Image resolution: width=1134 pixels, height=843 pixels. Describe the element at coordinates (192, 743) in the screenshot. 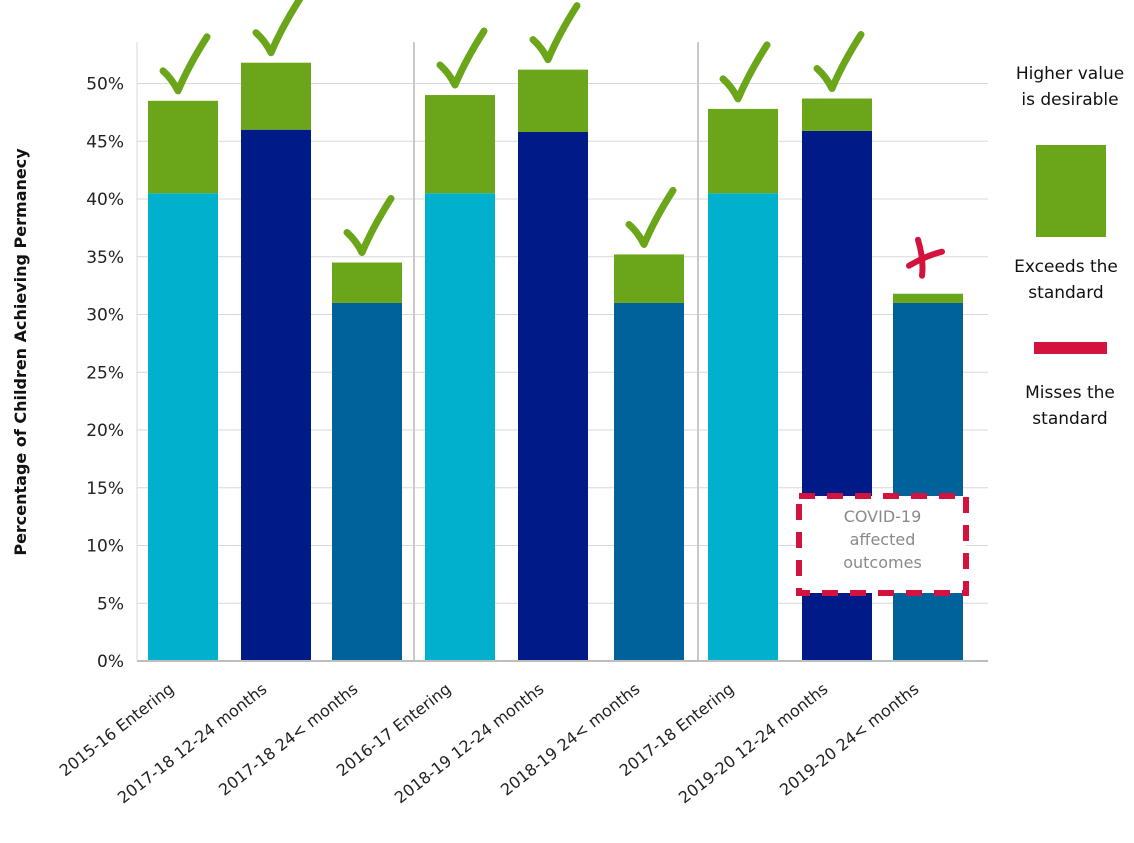

I see `x-tick-label: 2017-18 12-24 months` at that location.